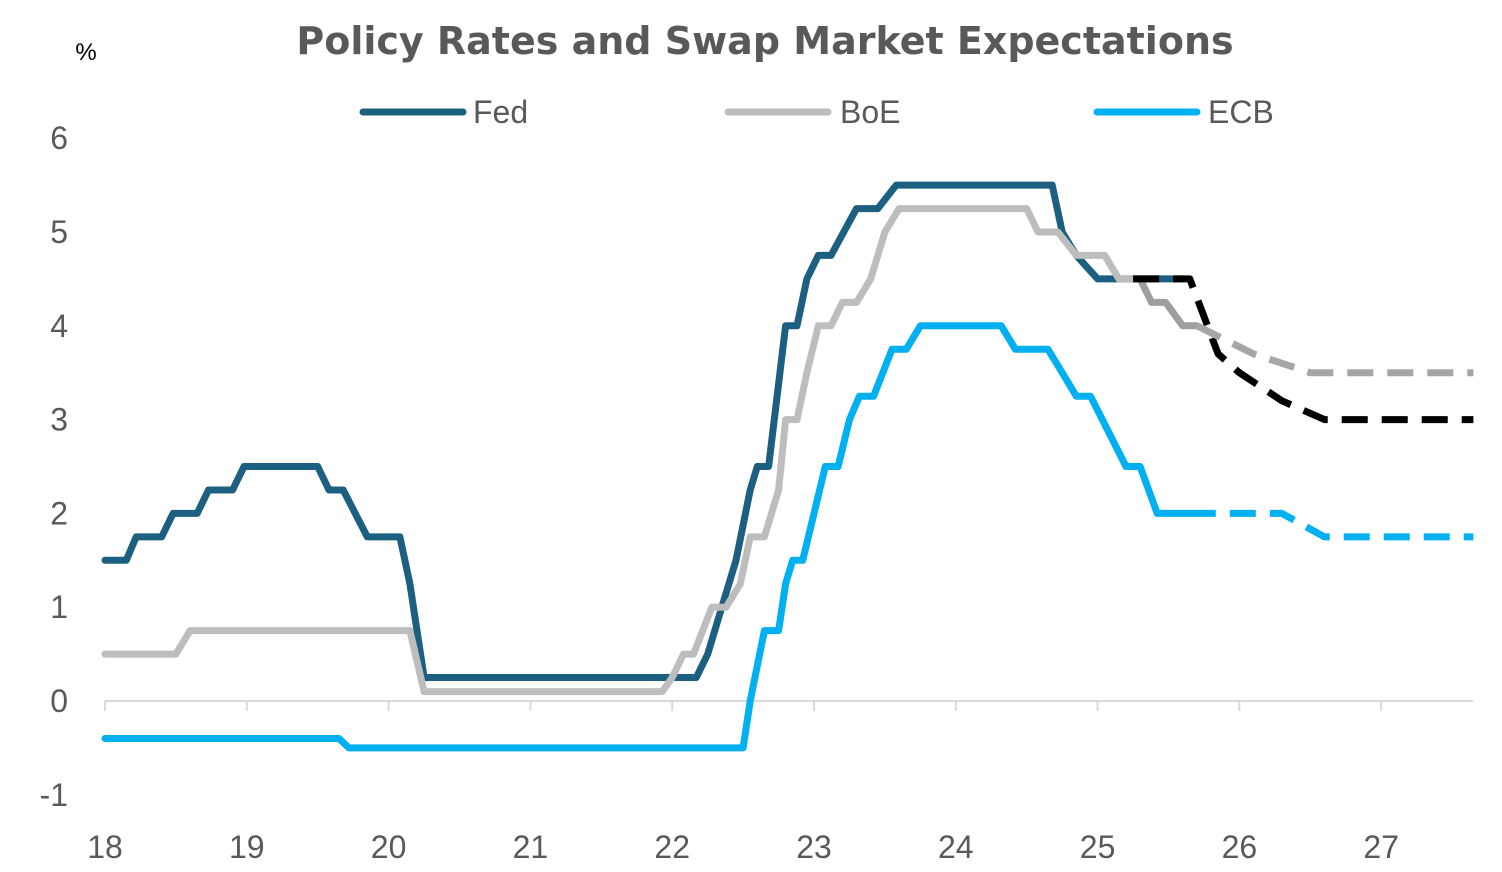 This screenshot has width=1502, height=872. Describe the element at coordinates (743, 847) in the screenshot. I see `x-tick-labels: 18 19 20 21 22 23 24 25 26 27` at that location.